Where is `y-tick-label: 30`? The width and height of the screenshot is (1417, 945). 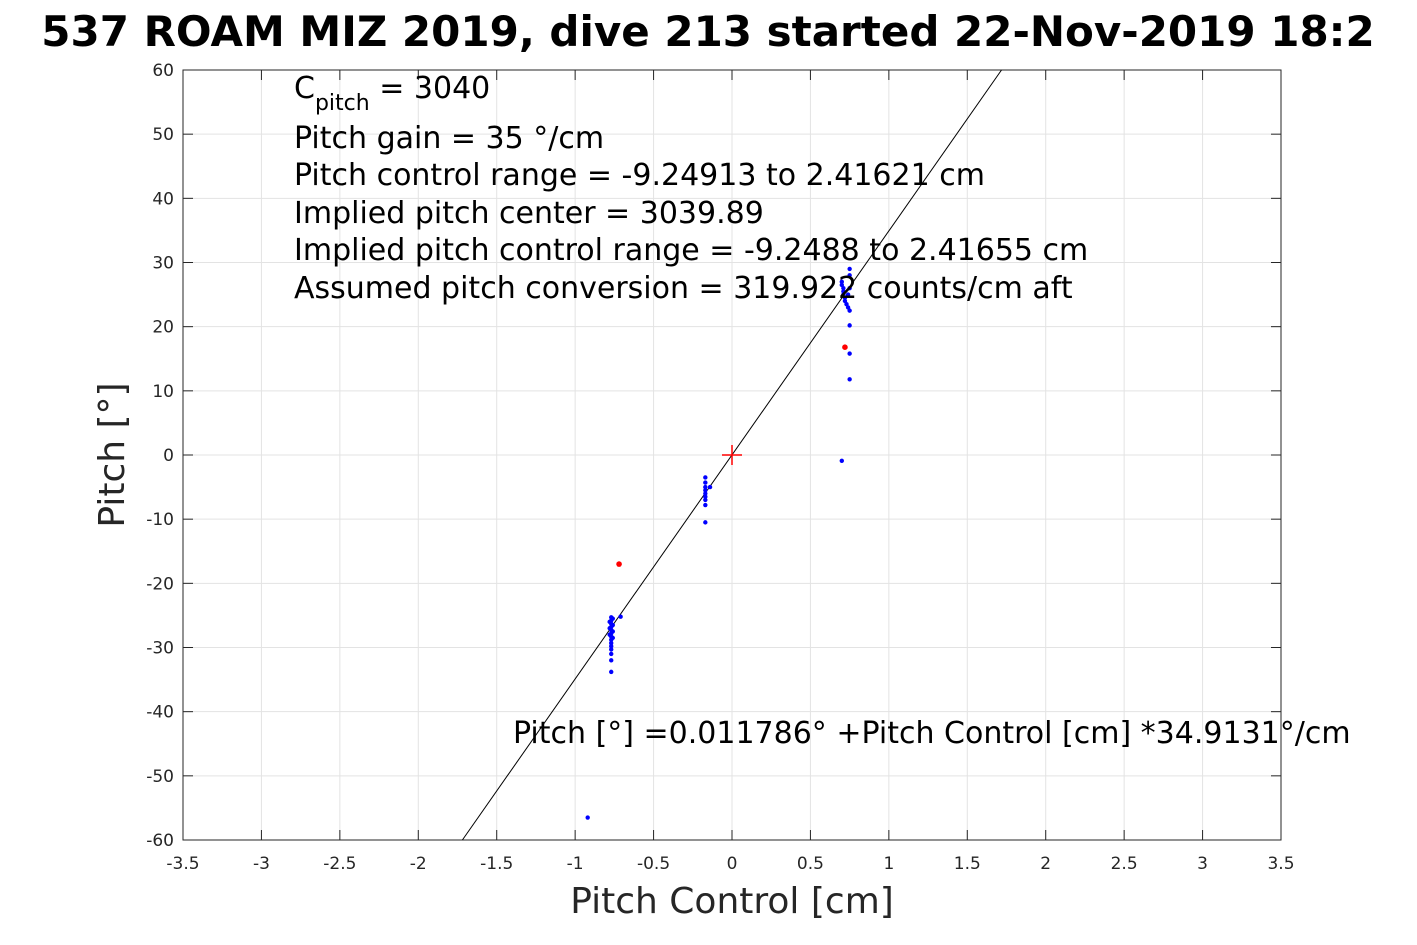
y-tick-label: 30 is located at coordinates (163, 264).